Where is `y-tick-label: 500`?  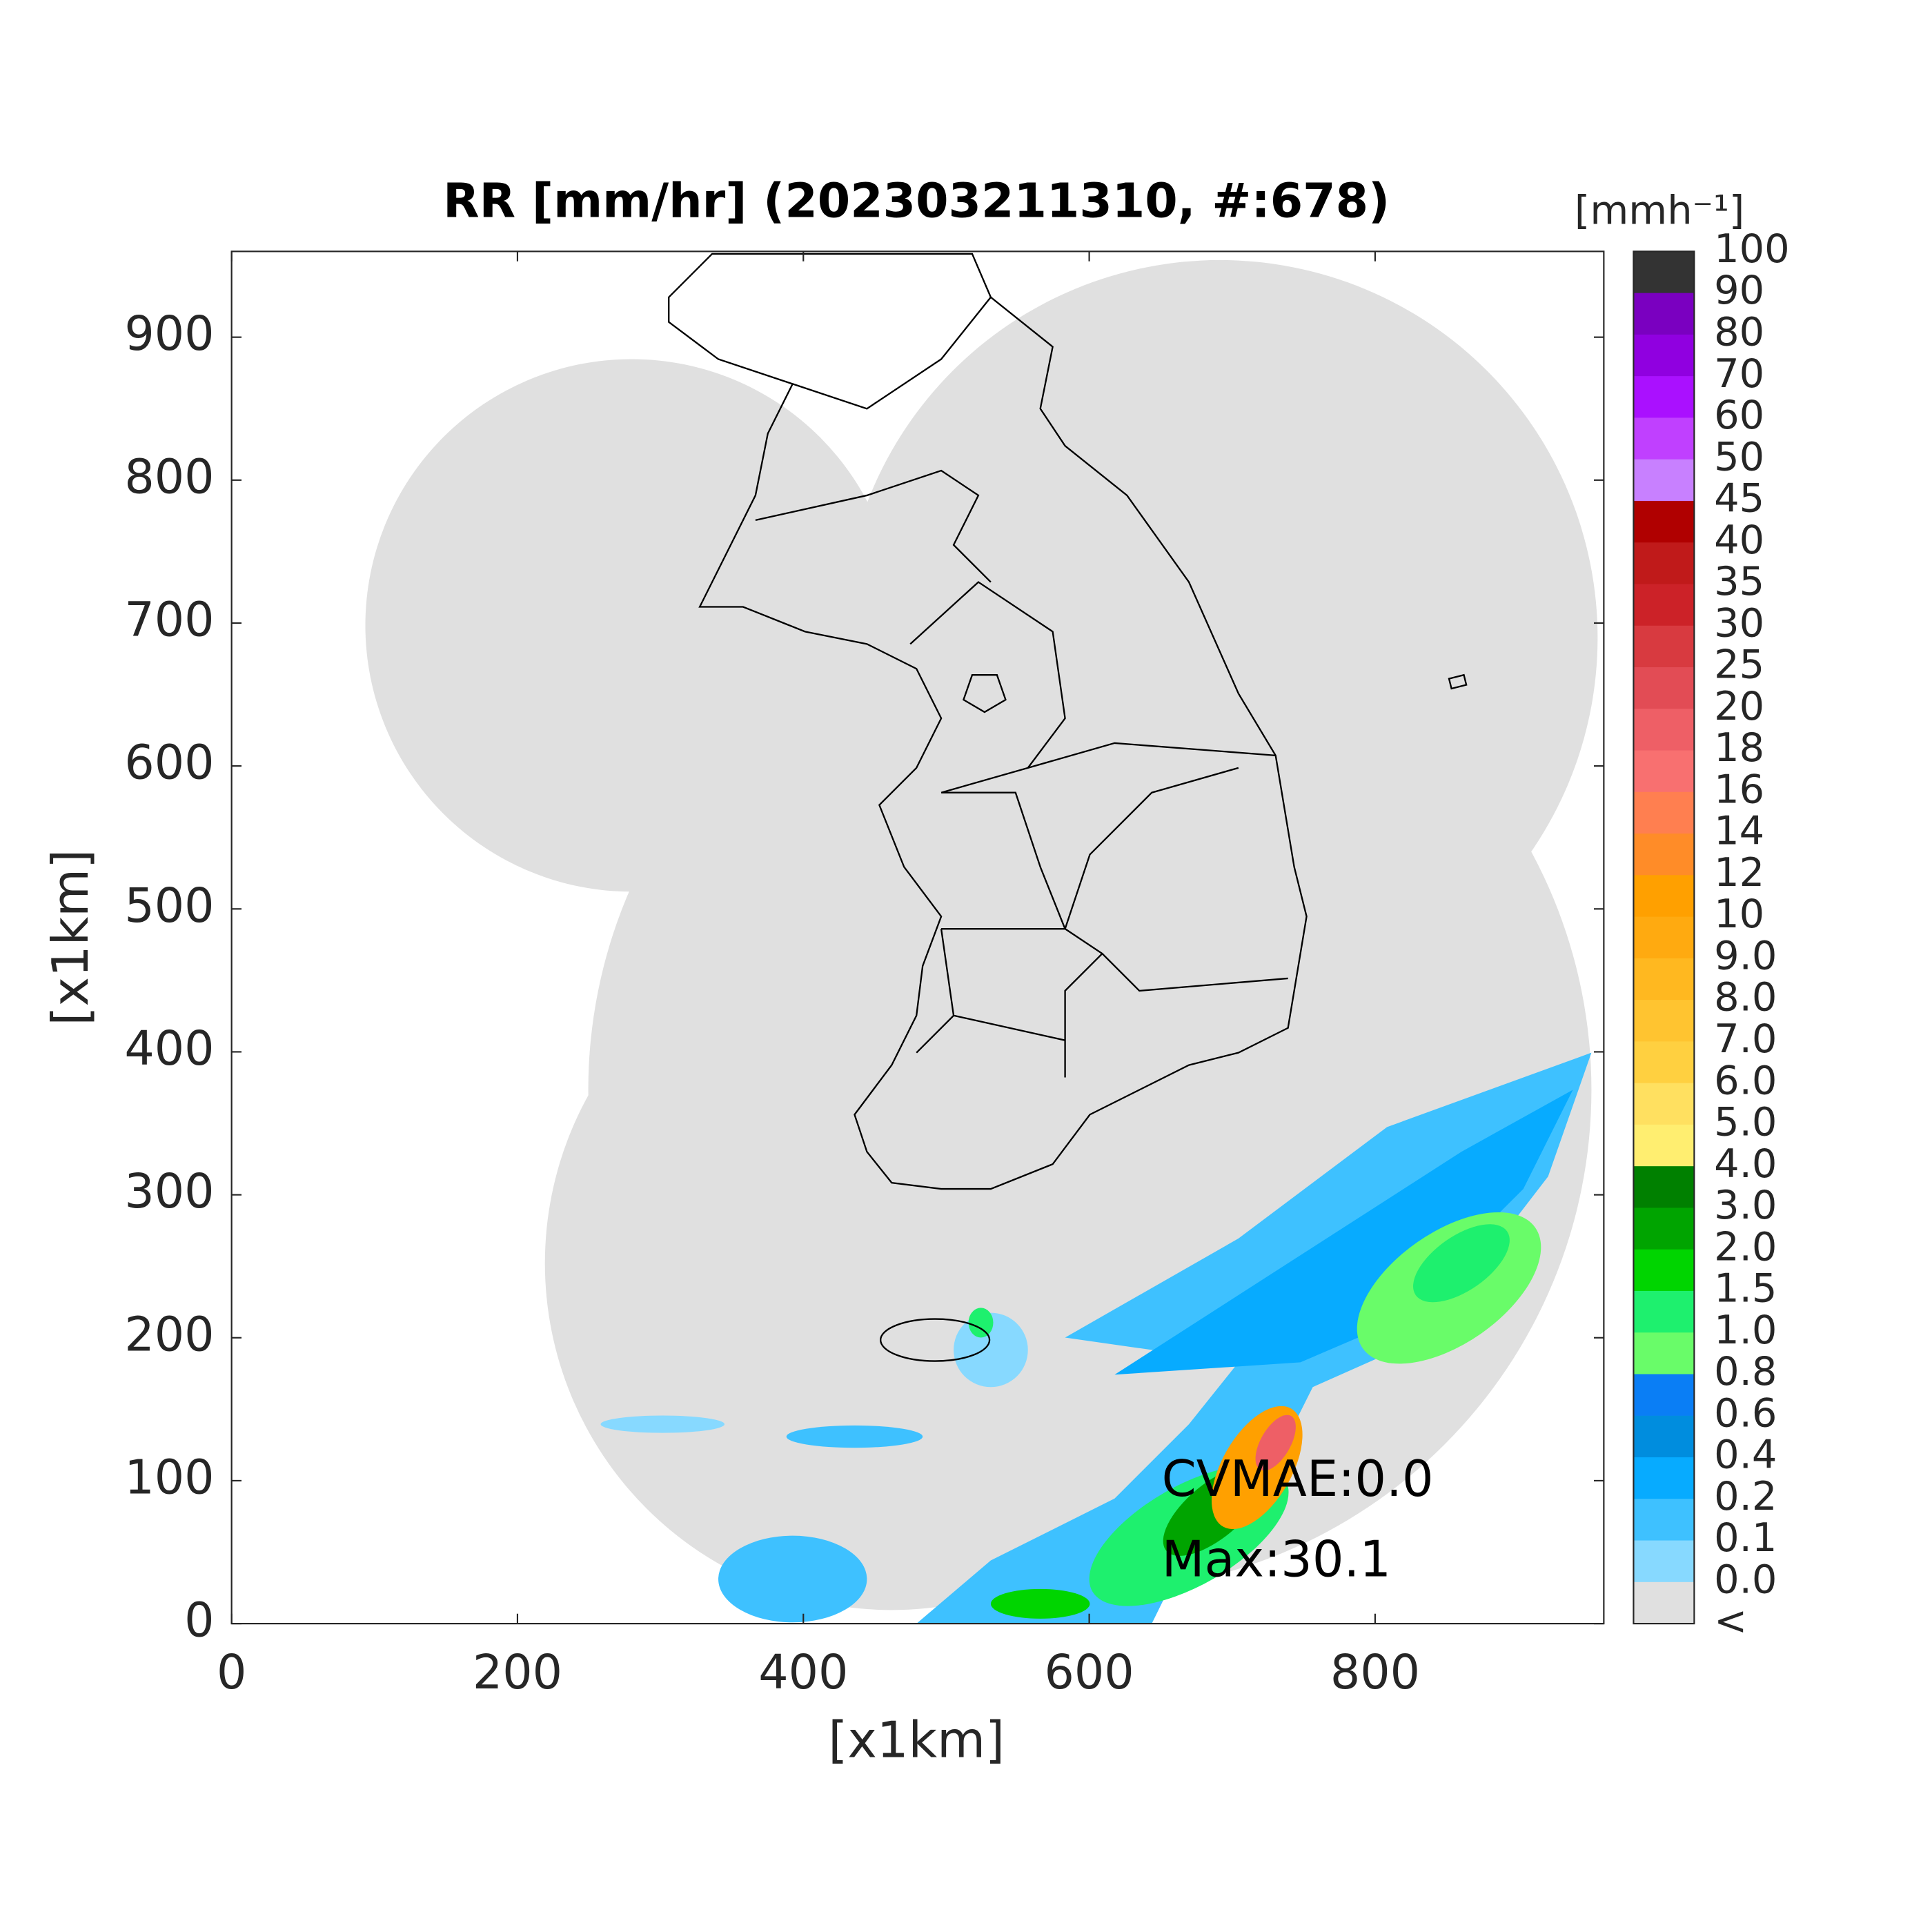
y-tick-label: 500 is located at coordinates (169, 906).